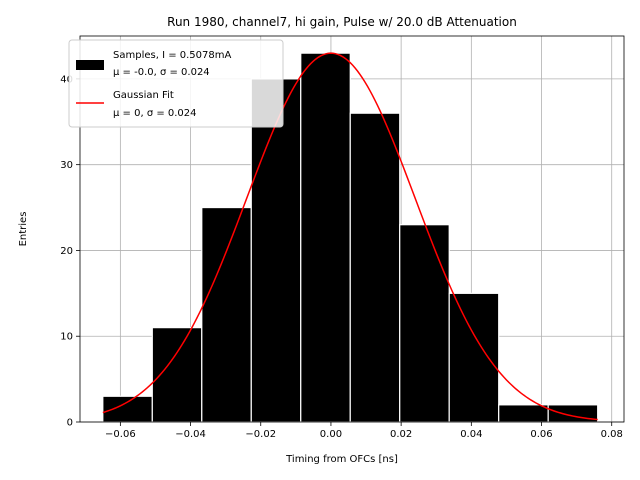  What do you see at coordinates (401, 434) in the screenshot?
I see `x-tick-label: 0.02` at bounding box center [401, 434].